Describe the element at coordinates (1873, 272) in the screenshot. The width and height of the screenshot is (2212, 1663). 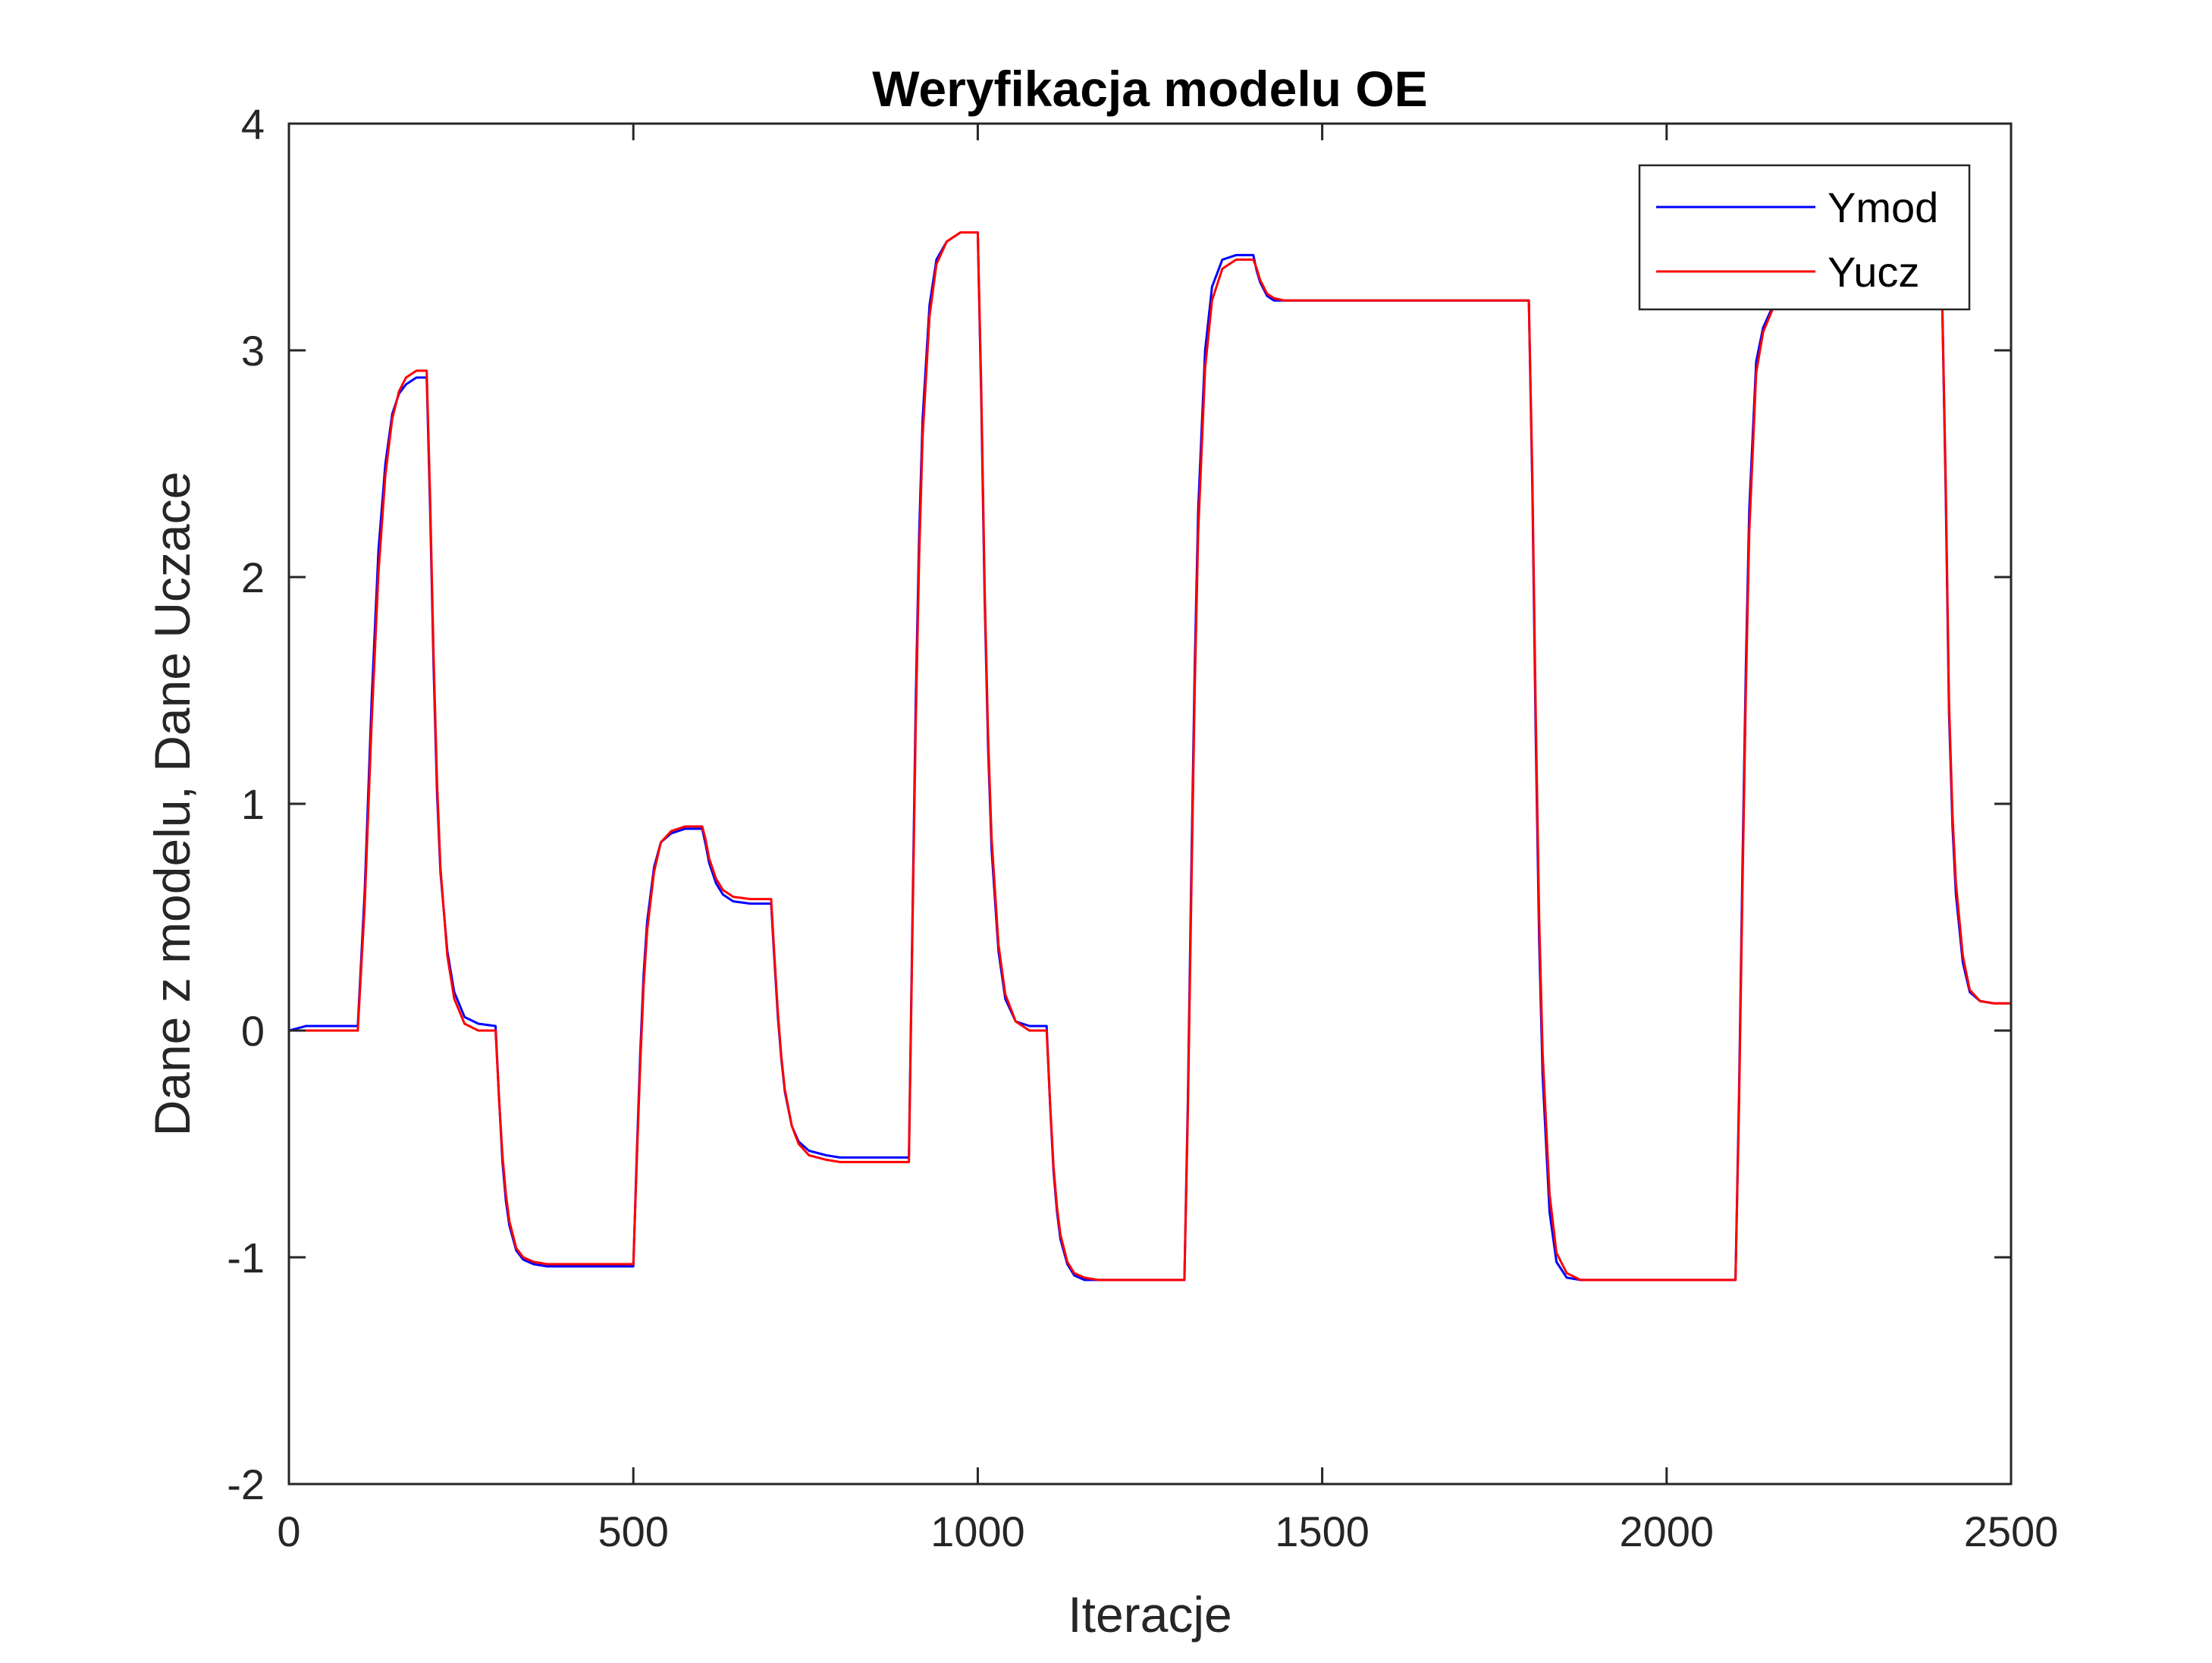
I see `legend-label-yucz: Yucz` at that location.